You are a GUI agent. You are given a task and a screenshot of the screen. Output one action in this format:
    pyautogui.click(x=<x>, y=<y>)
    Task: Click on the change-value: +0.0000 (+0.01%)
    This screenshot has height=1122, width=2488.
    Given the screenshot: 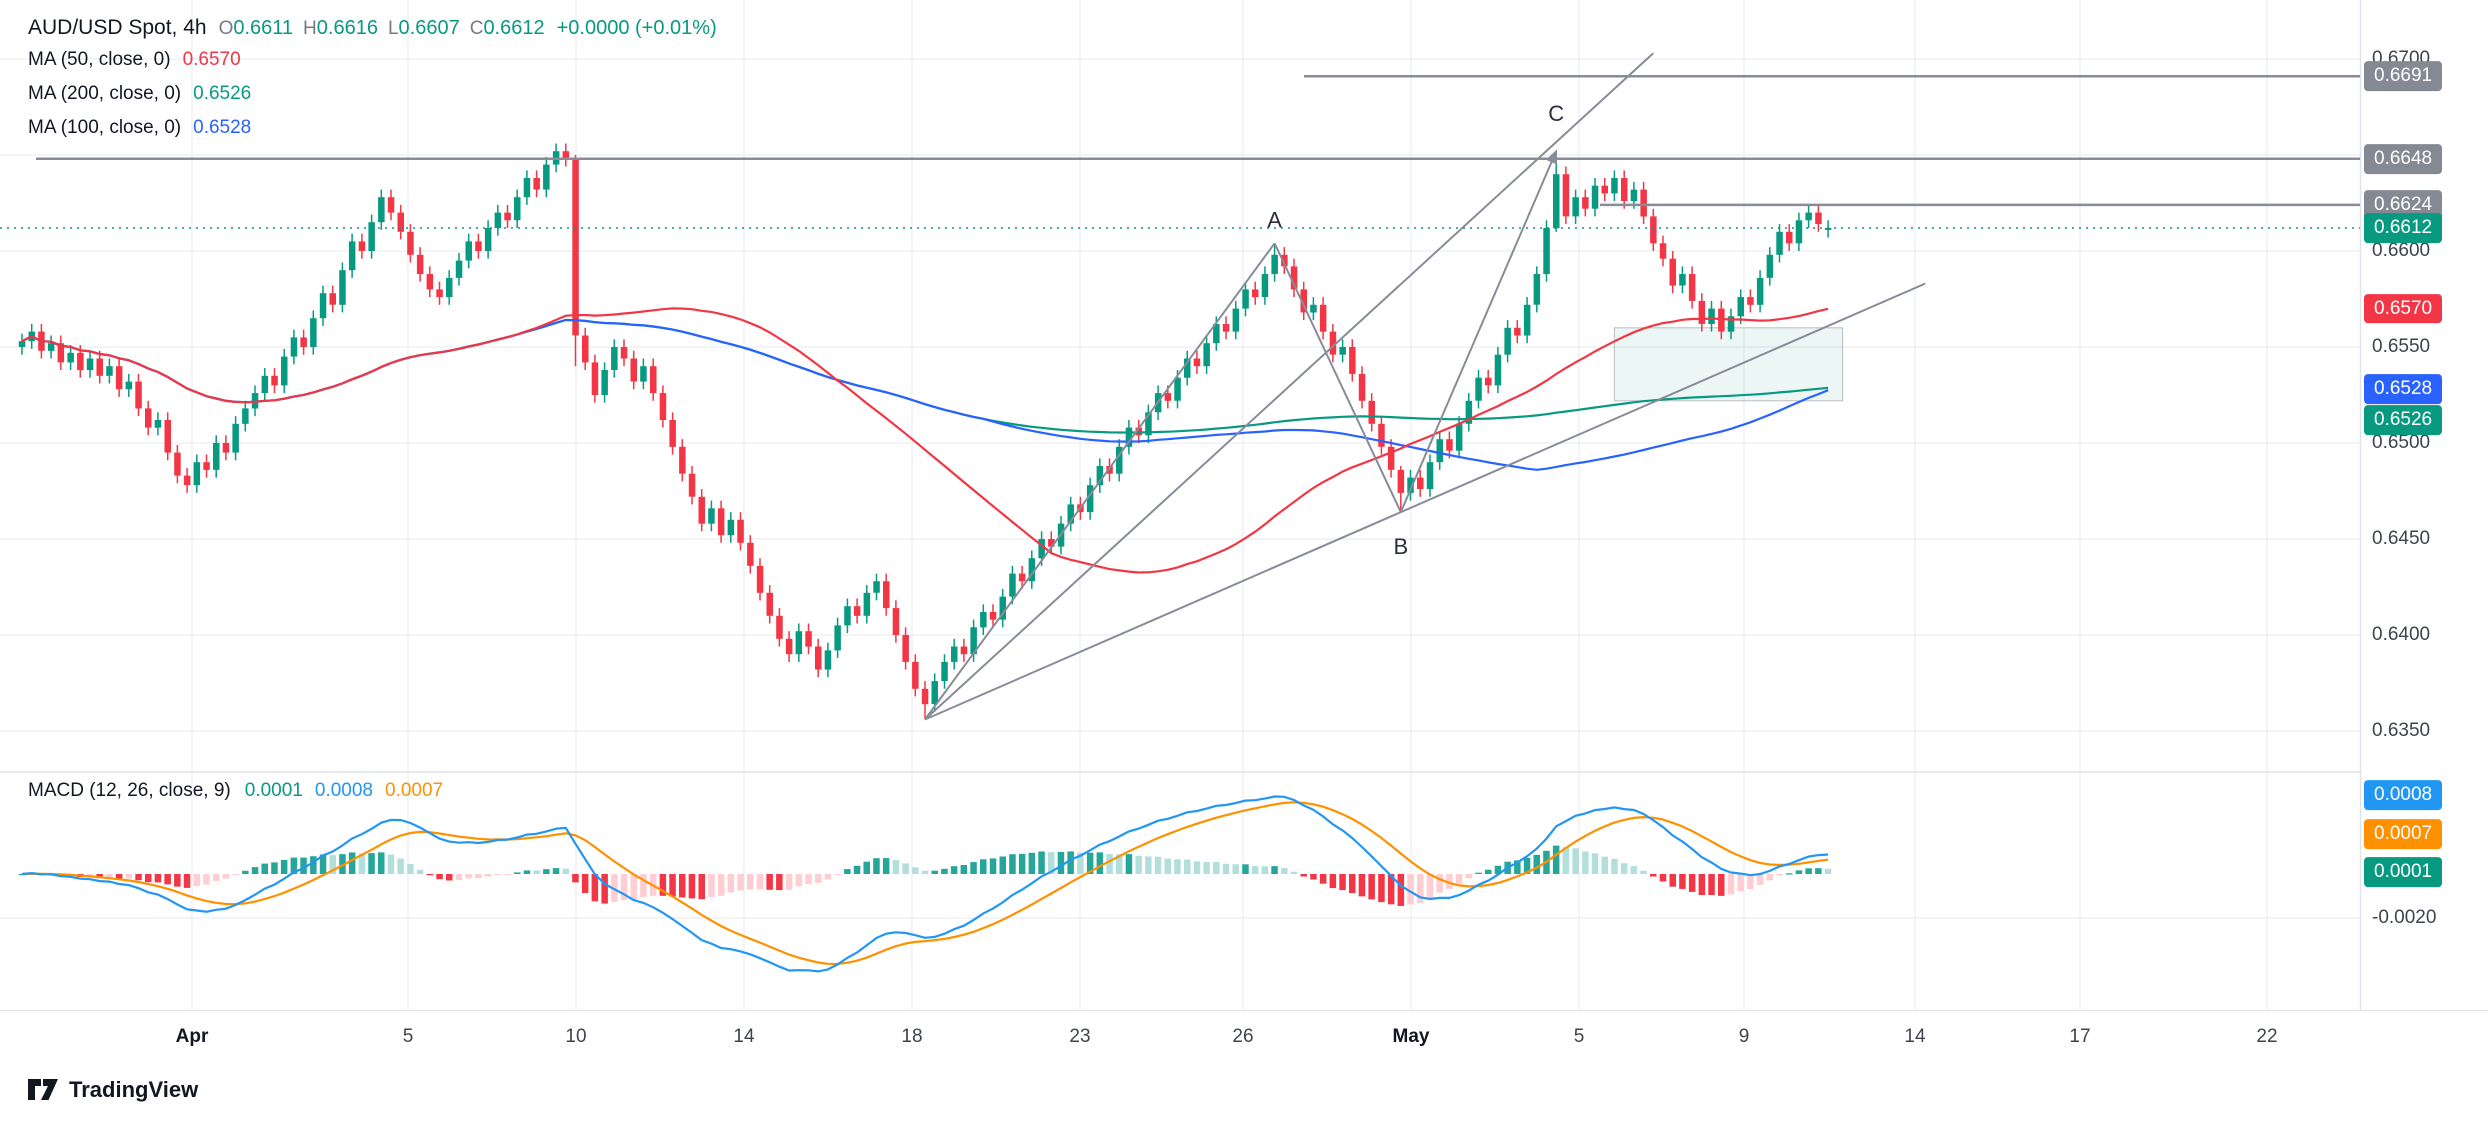 What is the action you would take?
    pyautogui.click(x=636, y=28)
    